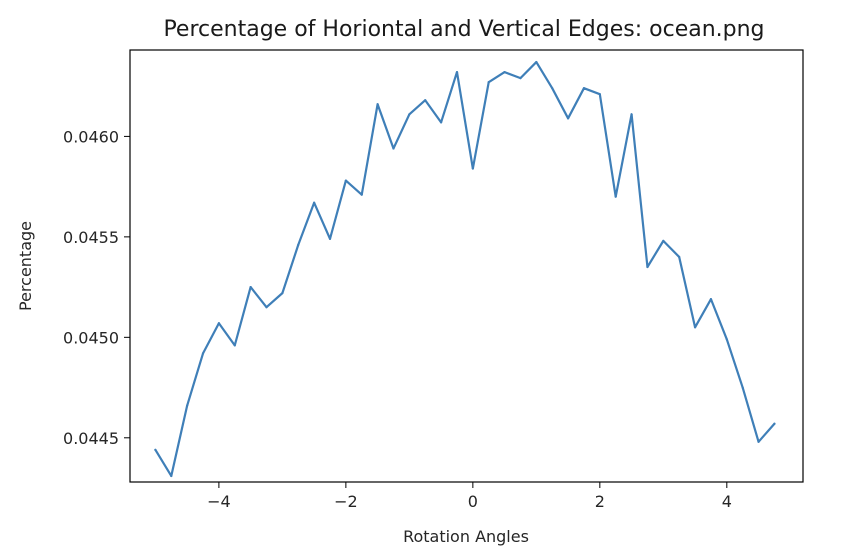  Describe the element at coordinates (346, 501) in the screenshot. I see `x-tick-label: −2` at that location.